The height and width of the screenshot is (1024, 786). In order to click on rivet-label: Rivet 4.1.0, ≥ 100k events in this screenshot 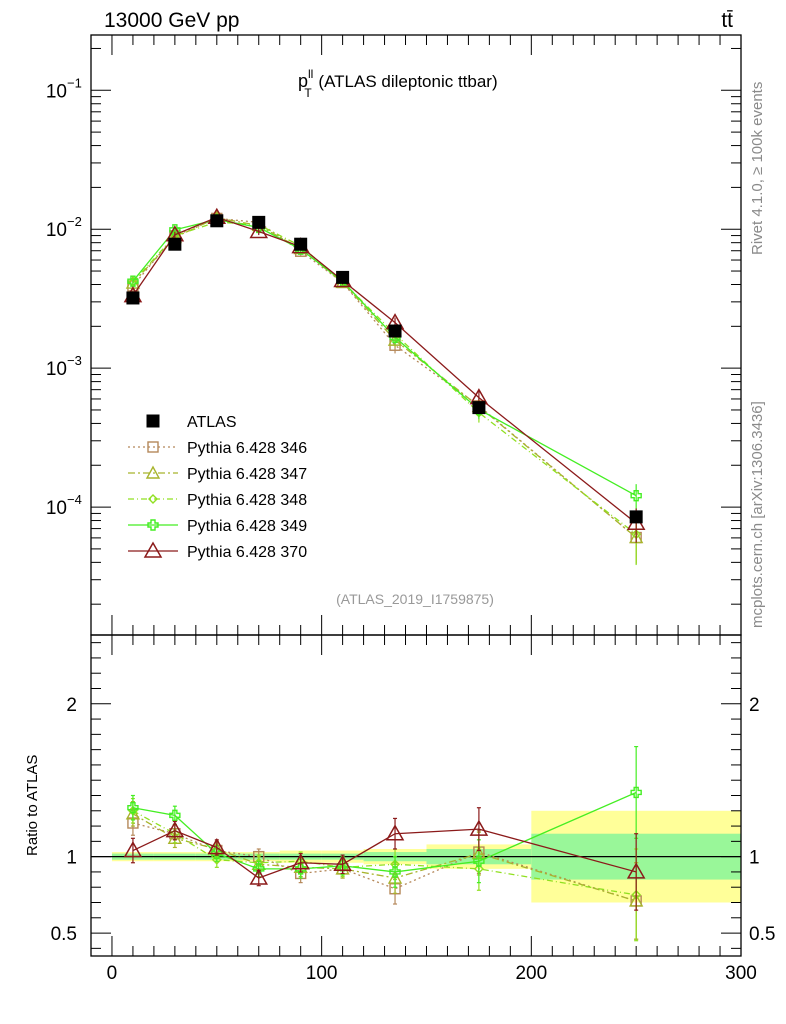, I will do `click(757, 168)`.